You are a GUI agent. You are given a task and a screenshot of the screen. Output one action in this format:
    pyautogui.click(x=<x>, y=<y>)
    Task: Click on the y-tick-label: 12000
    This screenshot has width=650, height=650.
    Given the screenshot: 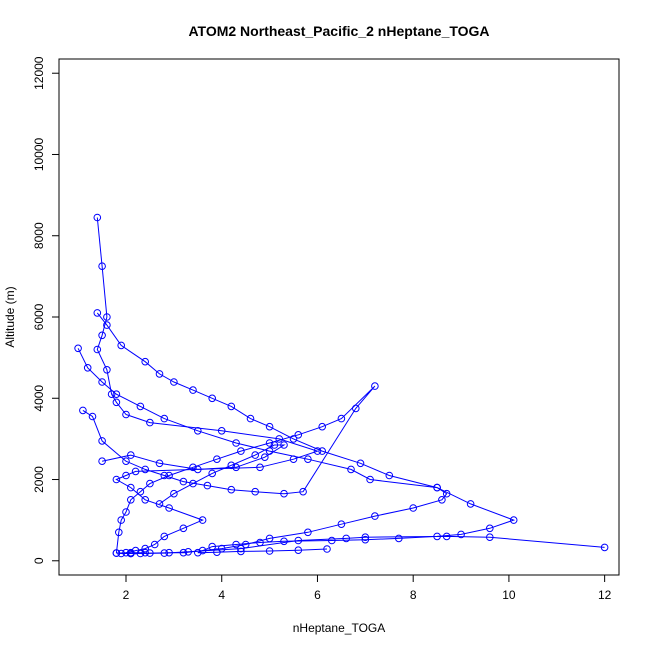 What is the action you would take?
    pyautogui.click(x=39, y=73)
    